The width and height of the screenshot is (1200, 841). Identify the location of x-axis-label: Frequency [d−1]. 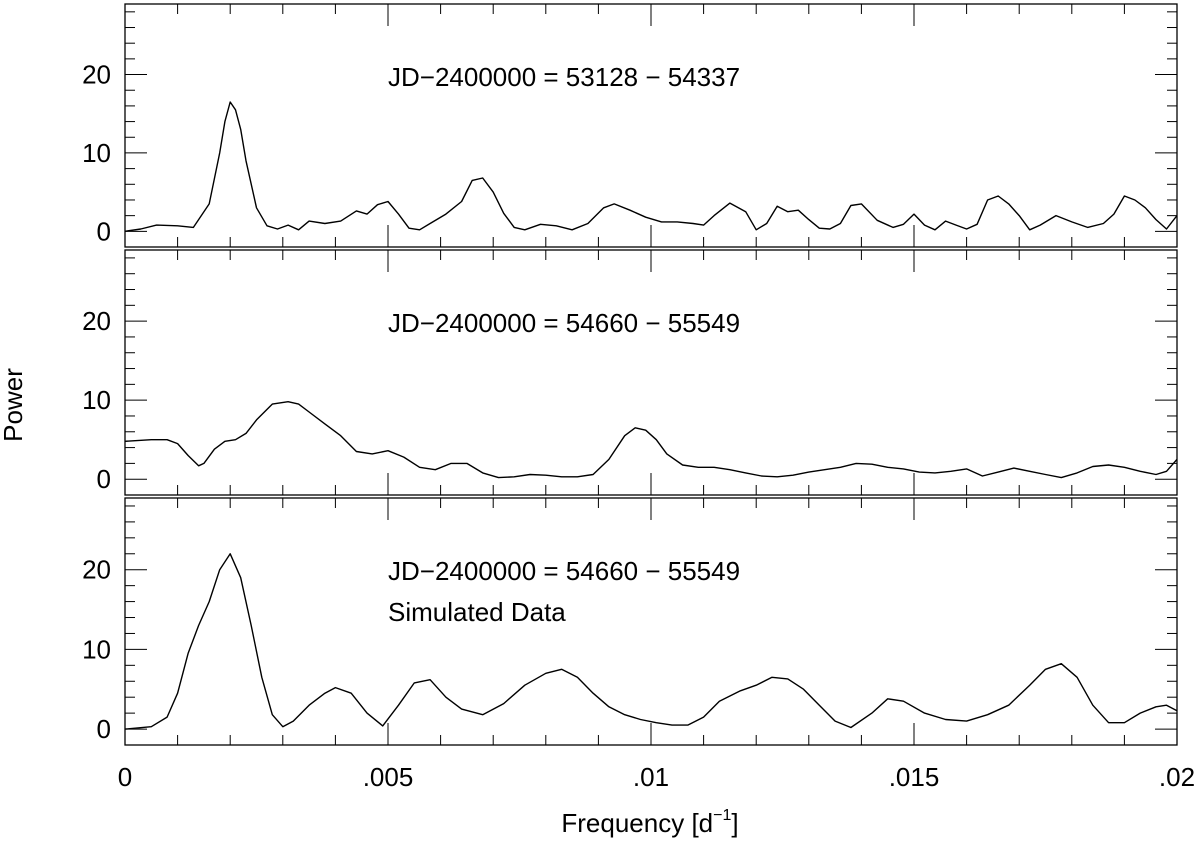
(649, 822).